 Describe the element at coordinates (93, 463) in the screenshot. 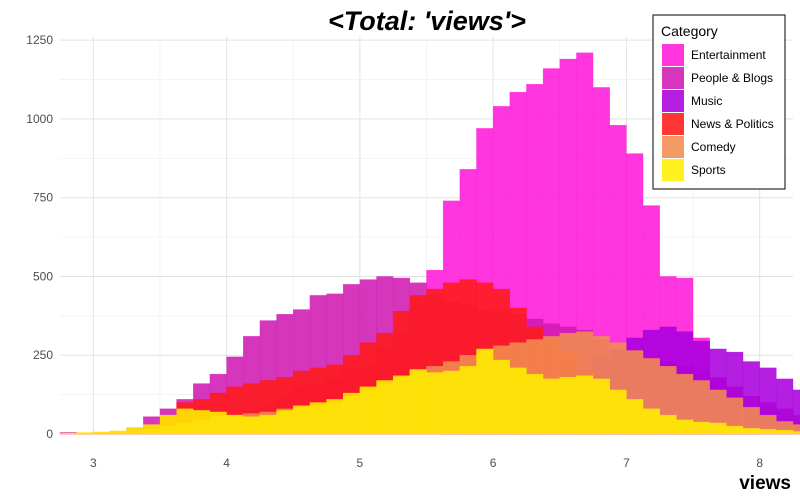

I see `x-tick-label: 3` at that location.